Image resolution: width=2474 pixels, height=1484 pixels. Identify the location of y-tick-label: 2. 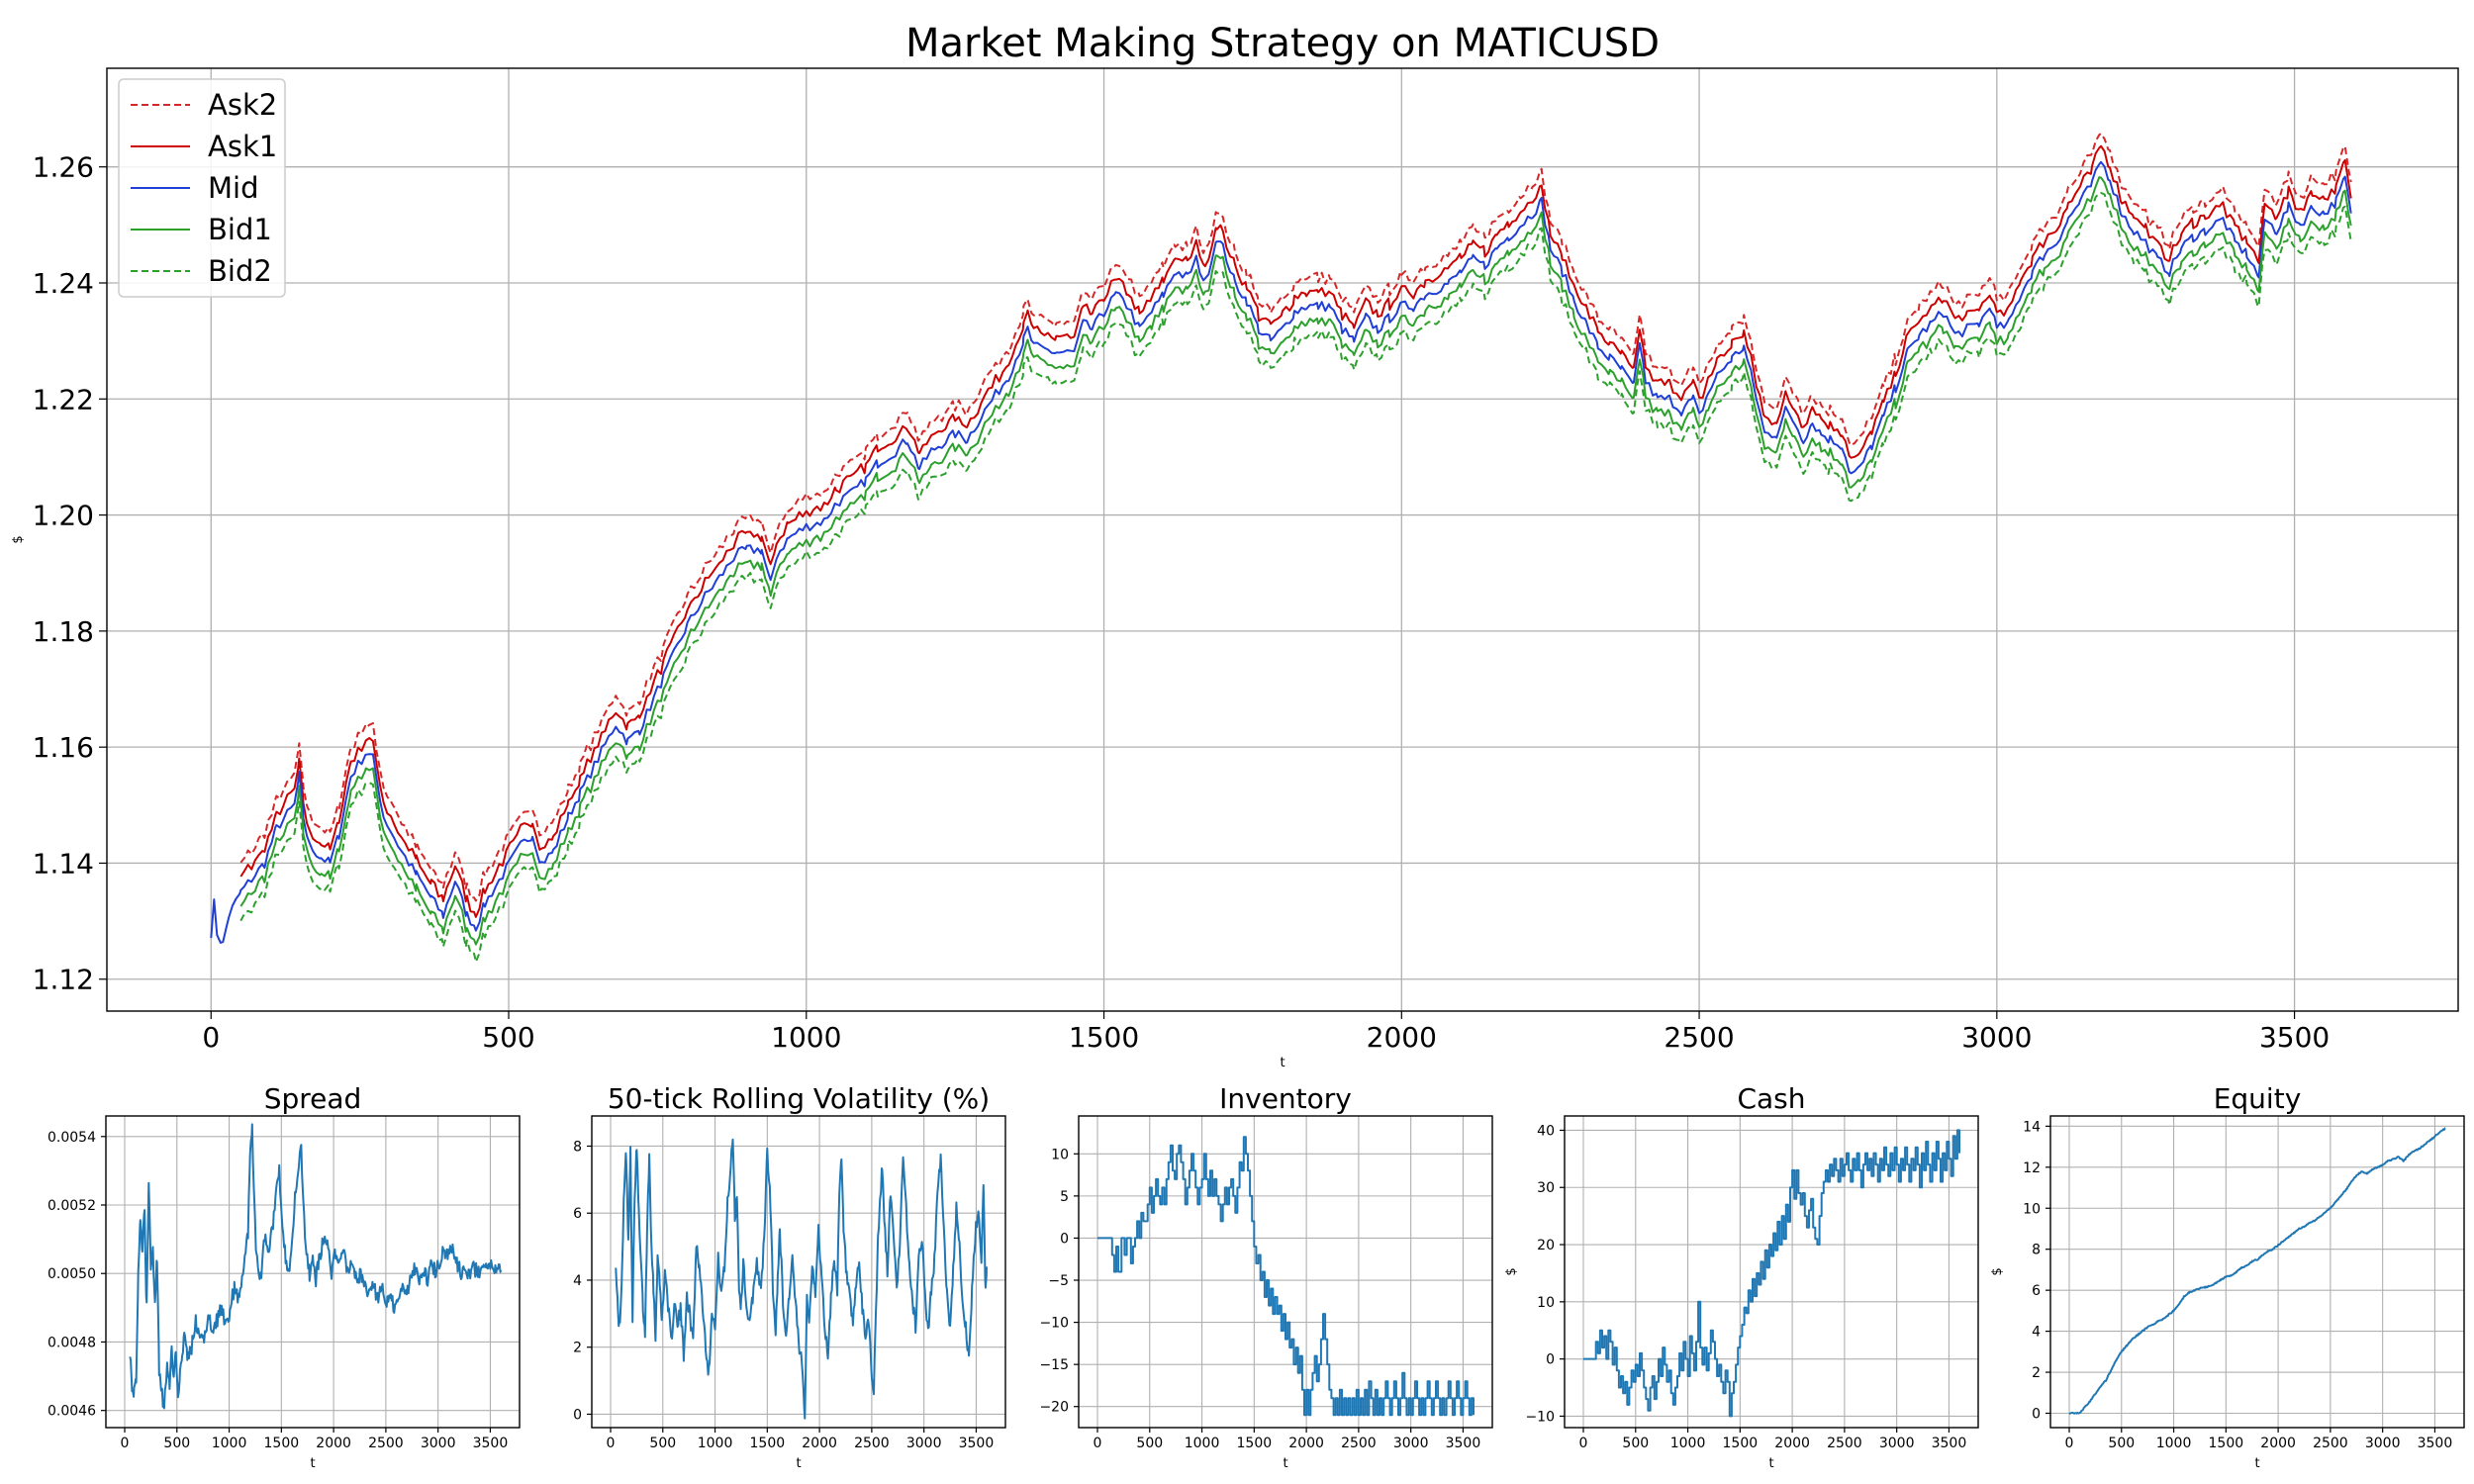
(577, 1348).